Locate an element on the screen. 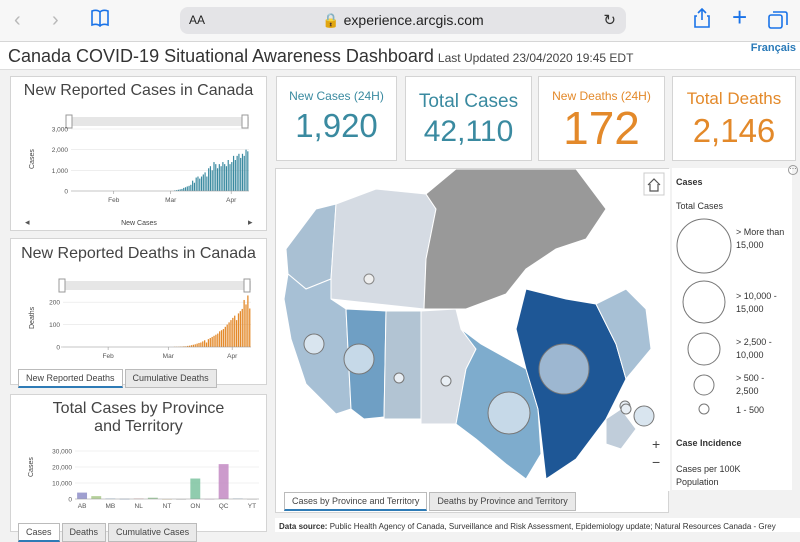 Image resolution: width=800 pixels, height=542 pixels. legend-incidence-sub: Cases per 100K Population is located at coordinates (716, 476).